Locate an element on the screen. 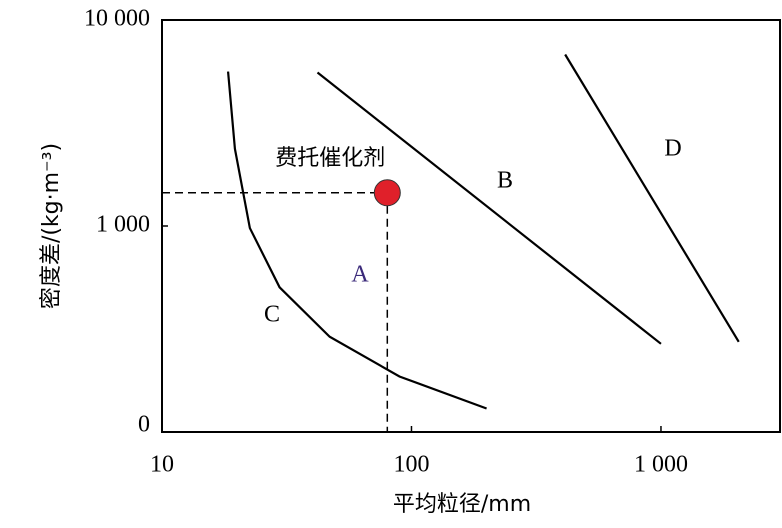 The image size is (782, 528). y-tick-label: 0 is located at coordinates (144, 425).